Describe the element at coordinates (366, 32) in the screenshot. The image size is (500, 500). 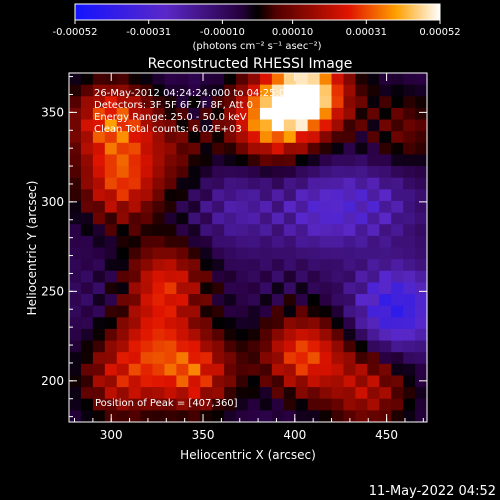
I see `colorbar-tick-label: 0.00031` at that location.